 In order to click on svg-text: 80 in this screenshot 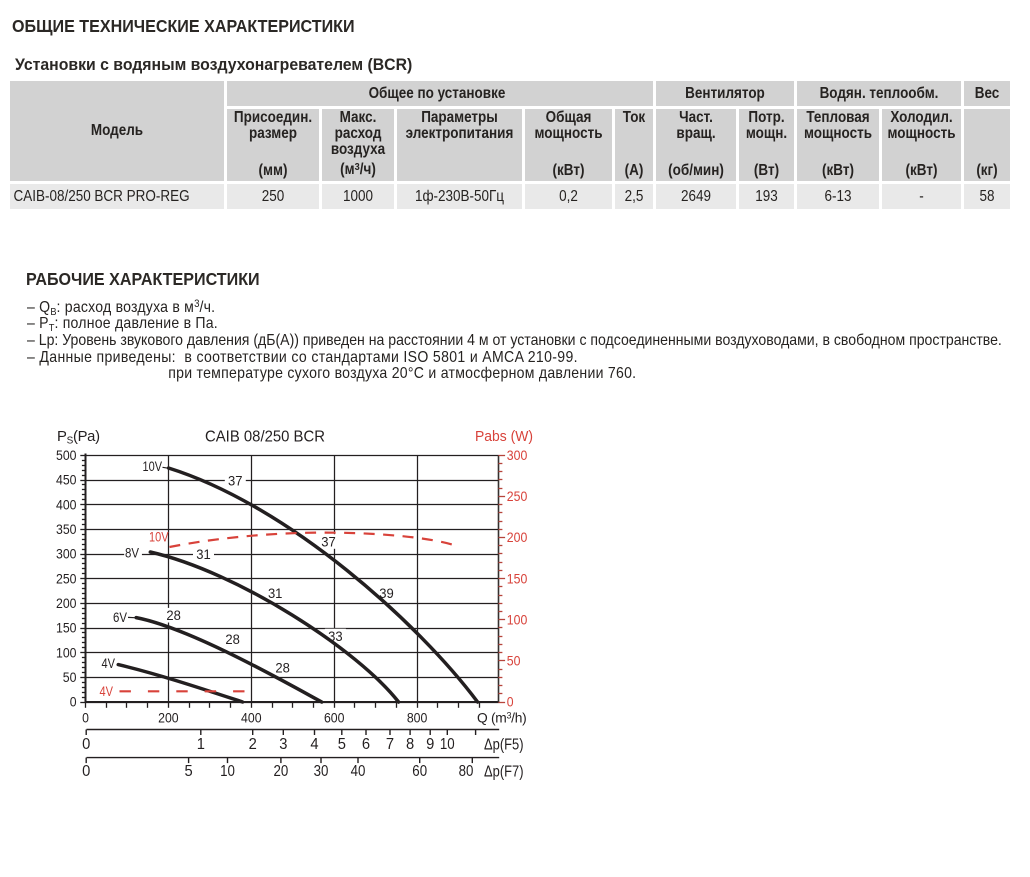, I will do `click(466, 771)`.